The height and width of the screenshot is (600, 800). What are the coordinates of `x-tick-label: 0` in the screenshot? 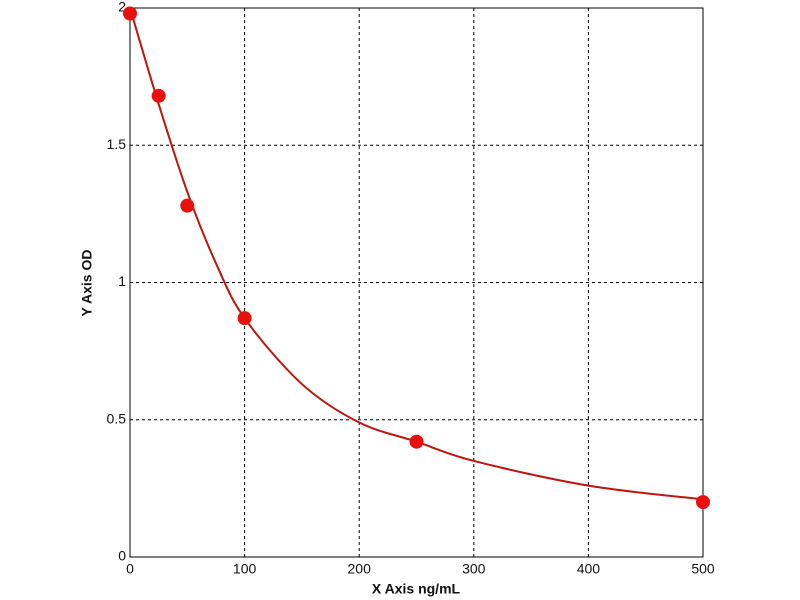 It's located at (130, 569).